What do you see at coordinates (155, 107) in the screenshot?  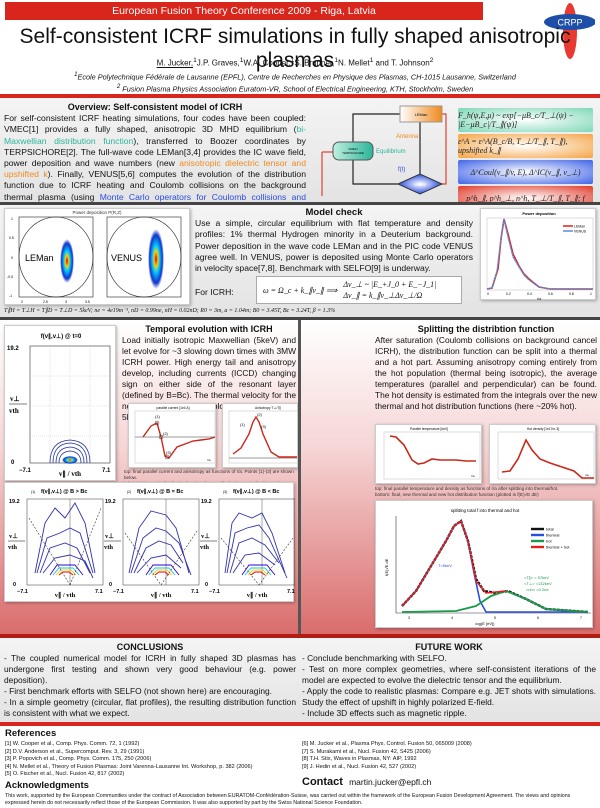 I see `overview-heading: Overview: Self-consistent model of ICRH` at bounding box center [155, 107].